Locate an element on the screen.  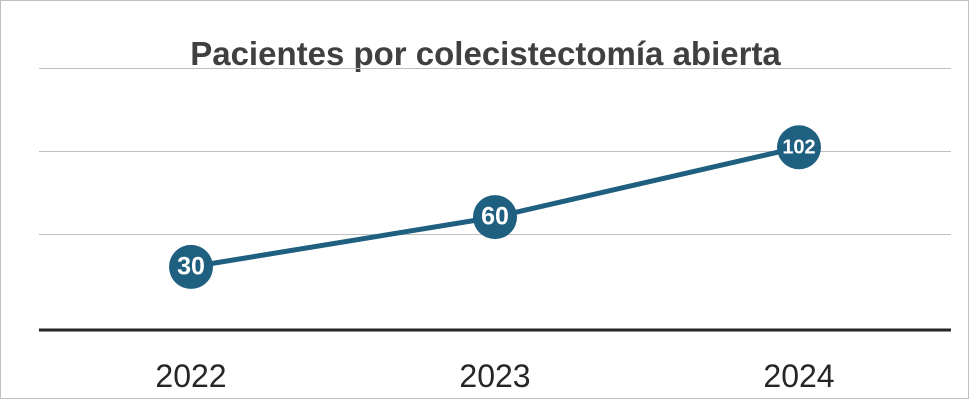
x-tick-label: 2023 is located at coordinates (494, 376).